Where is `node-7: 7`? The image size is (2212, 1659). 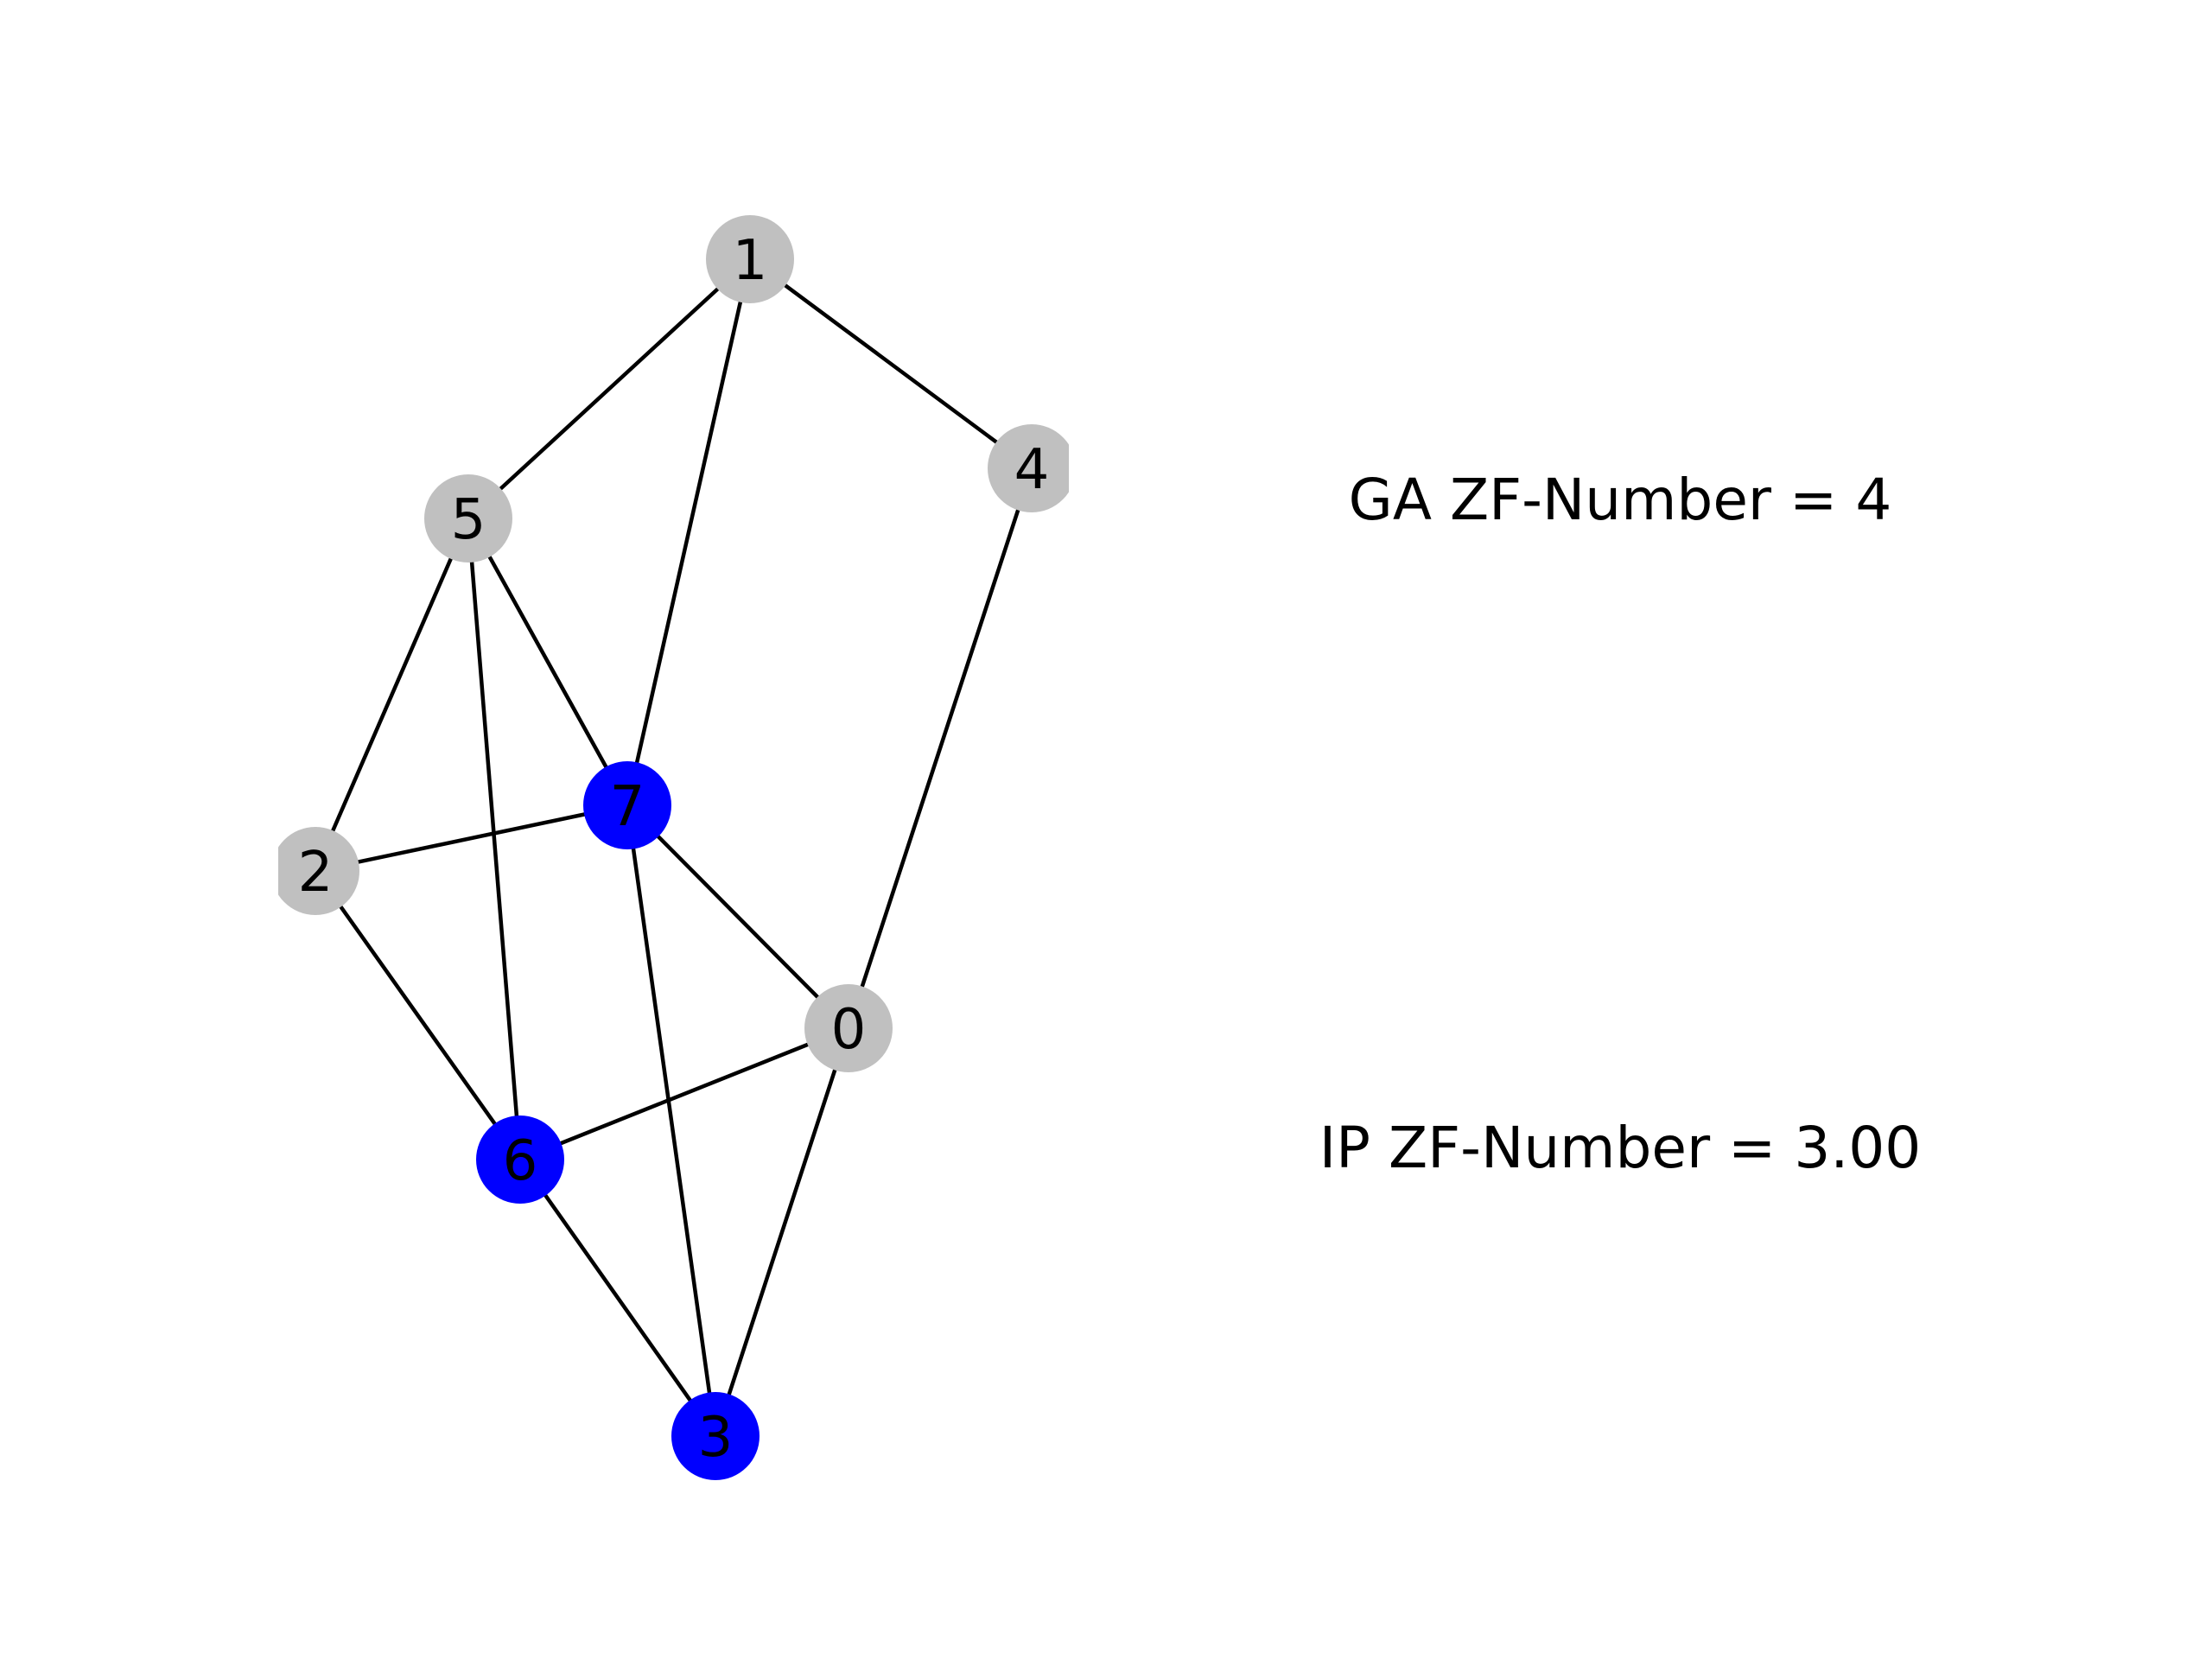 node-7: 7 is located at coordinates (627, 805).